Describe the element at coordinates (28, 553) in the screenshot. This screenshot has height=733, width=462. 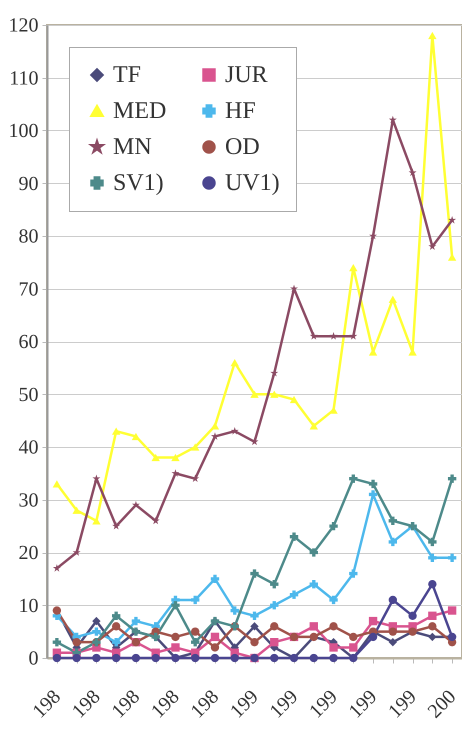
I see `y-tick-label: 20` at that location.